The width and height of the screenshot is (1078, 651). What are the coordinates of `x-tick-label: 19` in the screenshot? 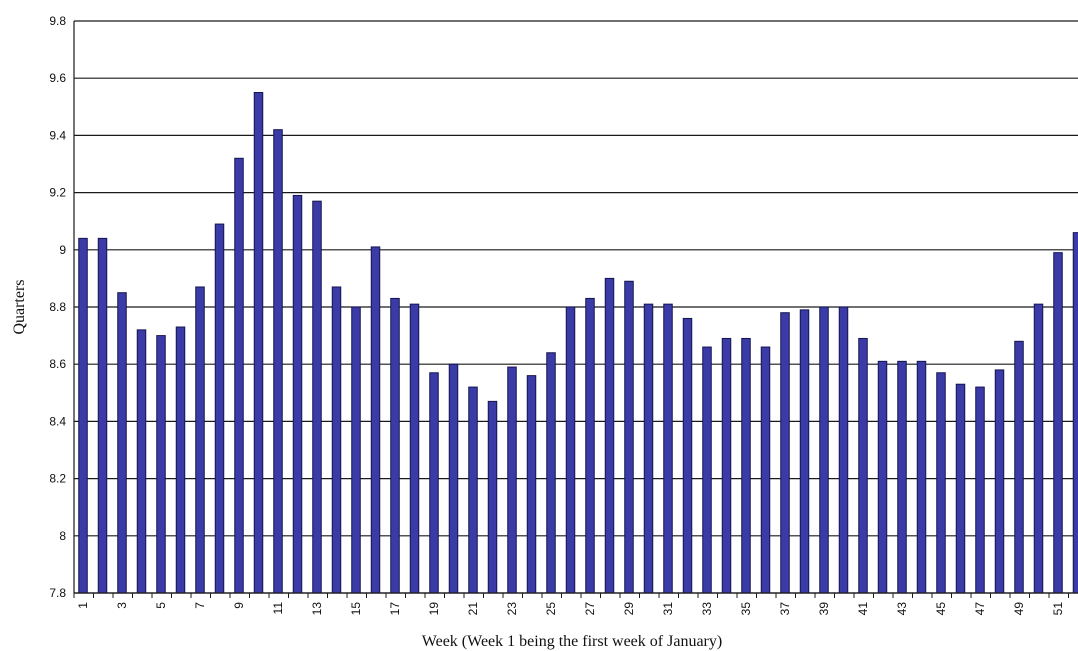 It's located at (434, 609).